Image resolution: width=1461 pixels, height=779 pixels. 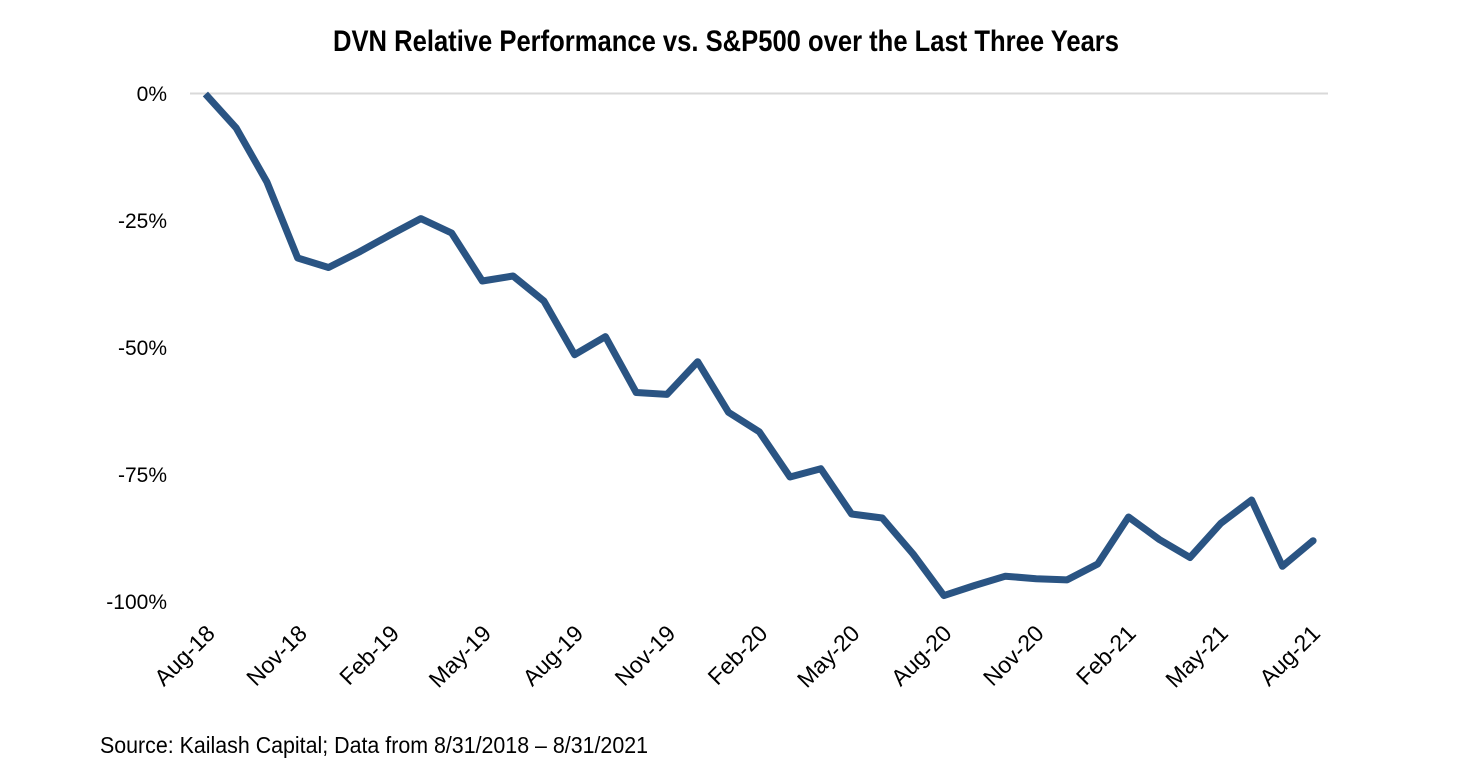 What do you see at coordinates (142, 221) in the screenshot?
I see `svg-text: -25%` at bounding box center [142, 221].